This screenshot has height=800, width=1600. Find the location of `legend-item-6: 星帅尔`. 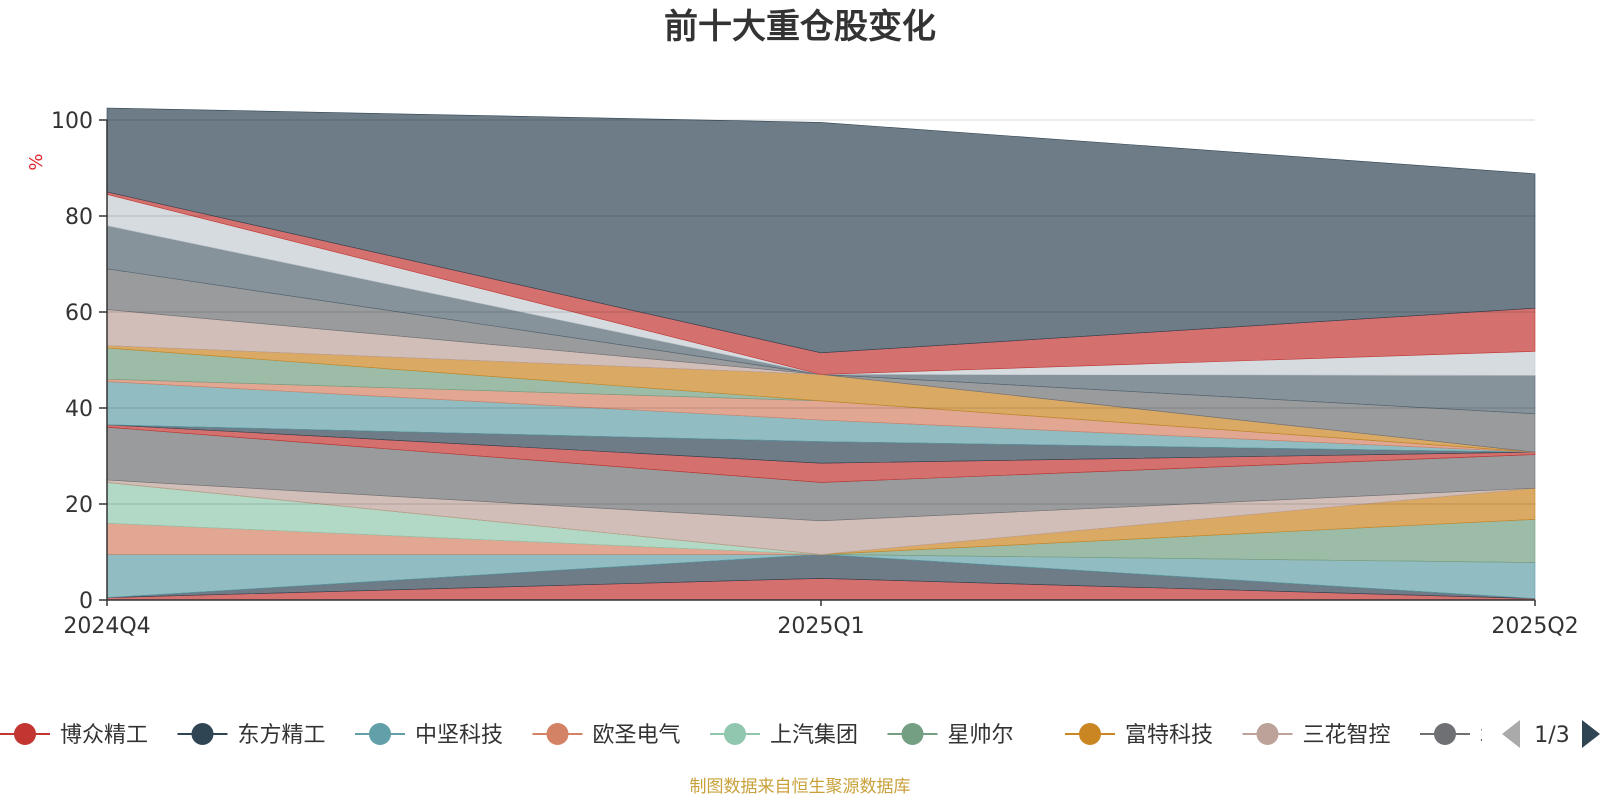

legend-item-6: 星帅尔 is located at coordinates (950, 735).